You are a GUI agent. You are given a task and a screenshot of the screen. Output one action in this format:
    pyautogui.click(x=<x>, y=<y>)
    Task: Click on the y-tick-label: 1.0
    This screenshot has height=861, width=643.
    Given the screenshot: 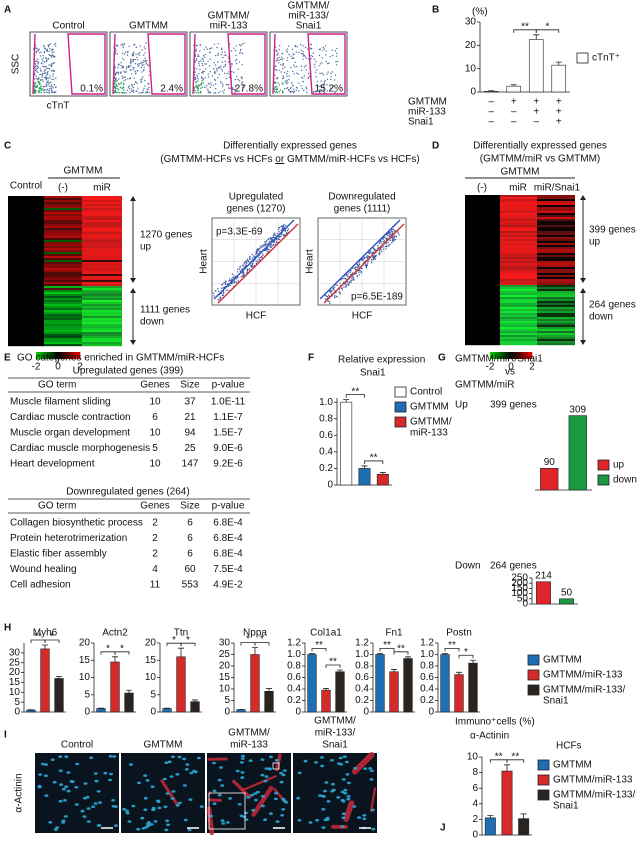 What is the action you would take?
    pyautogui.click(x=326, y=402)
    